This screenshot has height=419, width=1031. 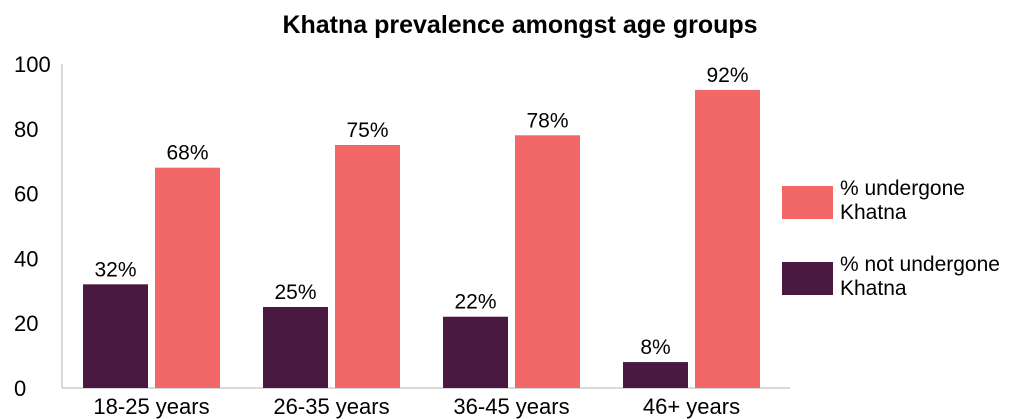 What do you see at coordinates (26, 129) in the screenshot?
I see `y-tick-label: 80` at bounding box center [26, 129].